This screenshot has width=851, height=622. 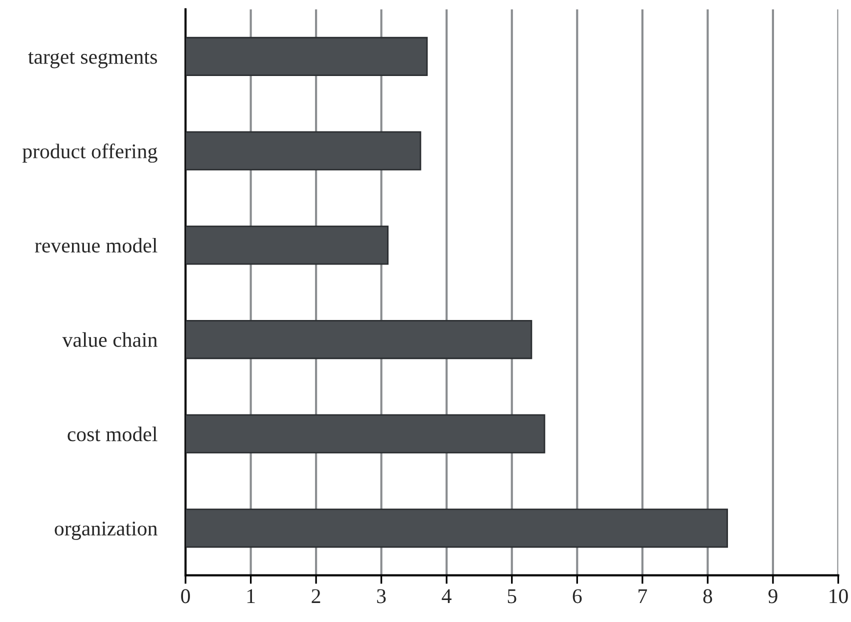 What do you see at coordinates (381, 596) in the screenshot?
I see `x-tick-label: 3` at bounding box center [381, 596].